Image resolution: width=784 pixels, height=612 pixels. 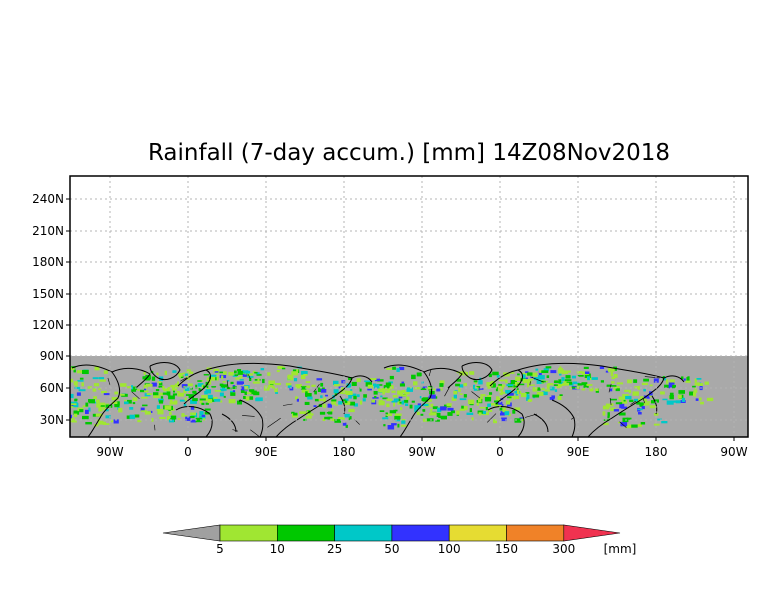 What do you see at coordinates (620, 549) in the screenshot?
I see `colorbar-unit: [mm]` at bounding box center [620, 549].